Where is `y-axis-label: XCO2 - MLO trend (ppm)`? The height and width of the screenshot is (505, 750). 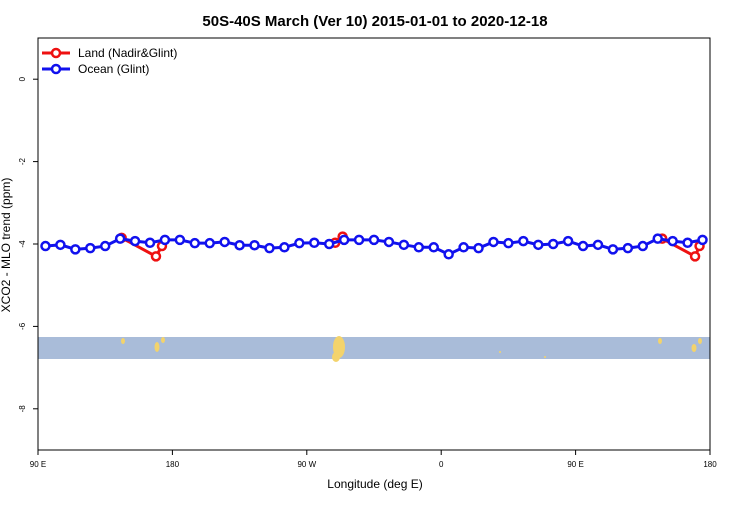
y-axis-label: XCO2 - MLO trend (ppm) is located at coordinates (6, 245).